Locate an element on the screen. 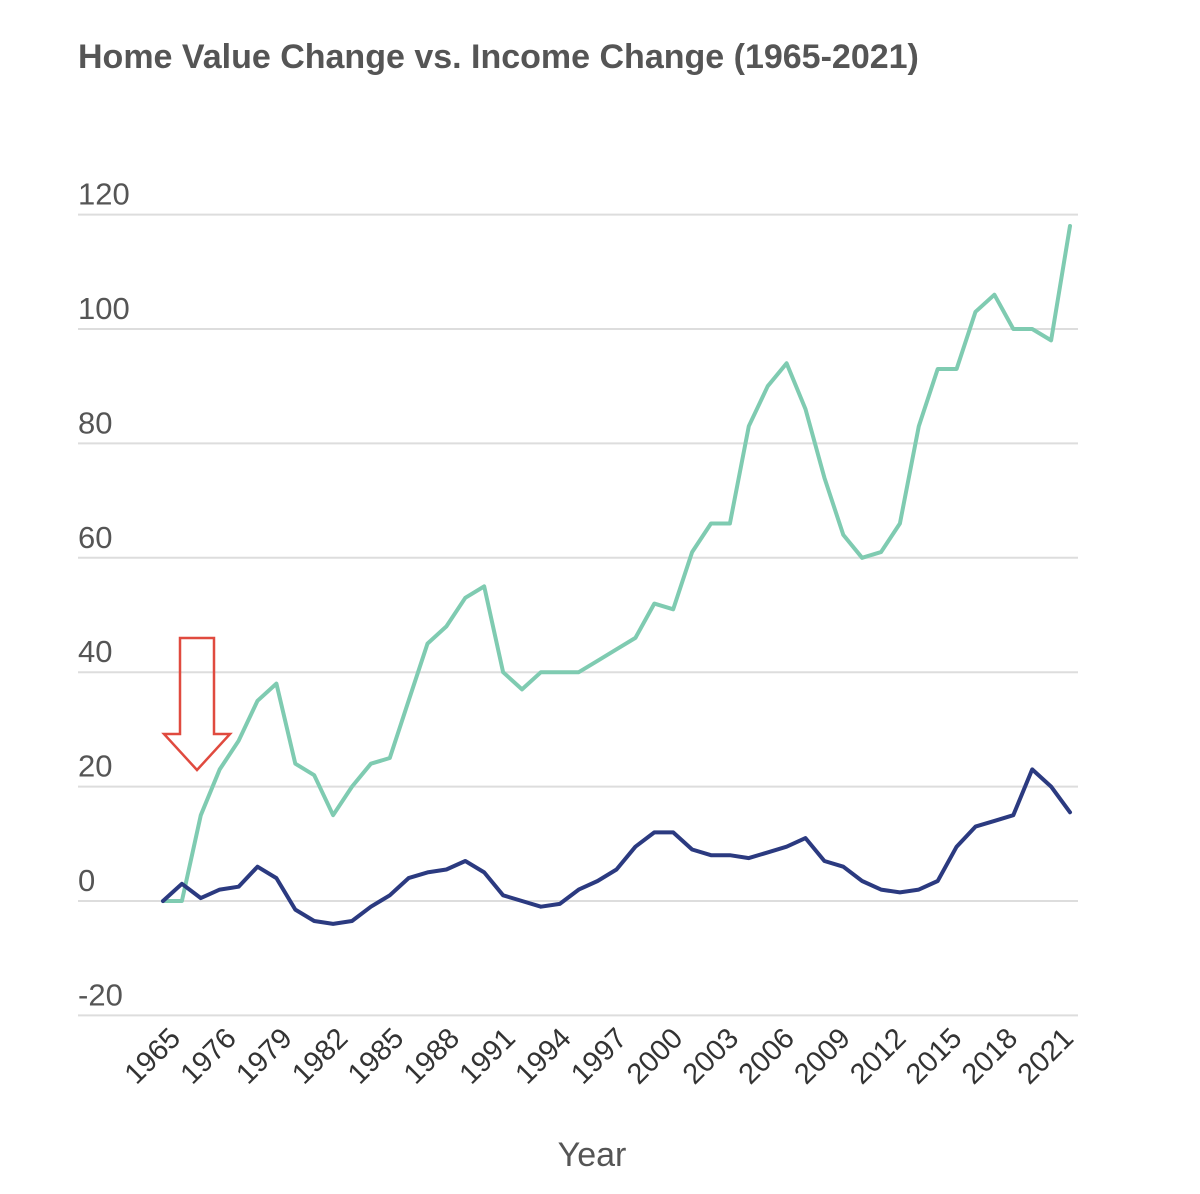 The image size is (1200, 1194). x-tick-label: 2018 is located at coordinates (990, 1056).